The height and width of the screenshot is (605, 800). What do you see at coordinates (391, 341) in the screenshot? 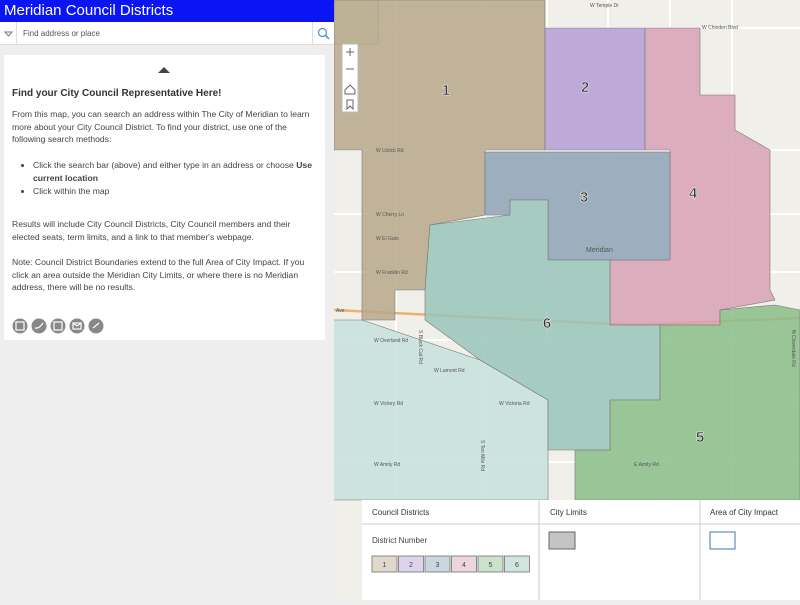
I see `street-label: W Overland Rd` at bounding box center [391, 341].